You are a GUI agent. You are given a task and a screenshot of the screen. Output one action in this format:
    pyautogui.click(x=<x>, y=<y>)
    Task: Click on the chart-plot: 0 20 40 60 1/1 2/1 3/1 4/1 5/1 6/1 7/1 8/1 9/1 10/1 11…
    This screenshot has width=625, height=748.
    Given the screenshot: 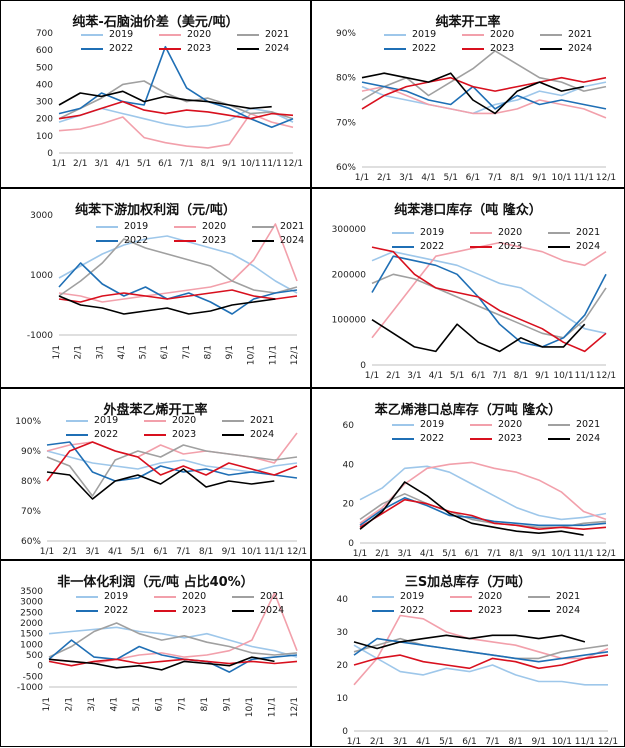 What is the action you would take?
    pyautogui.click(x=480, y=490)
    